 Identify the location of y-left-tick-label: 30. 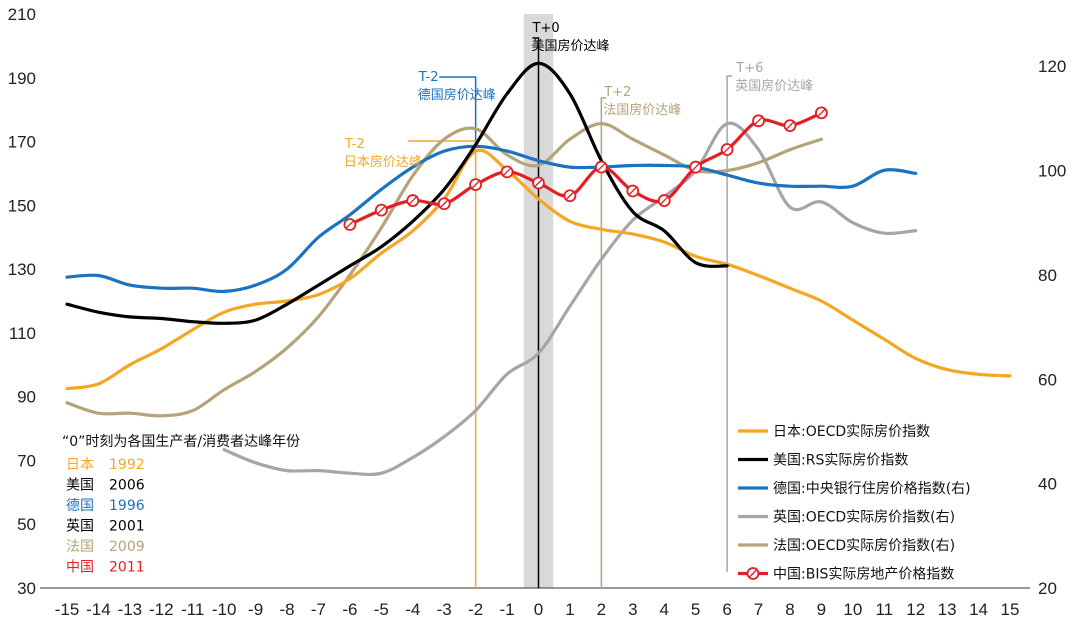
(26, 588).